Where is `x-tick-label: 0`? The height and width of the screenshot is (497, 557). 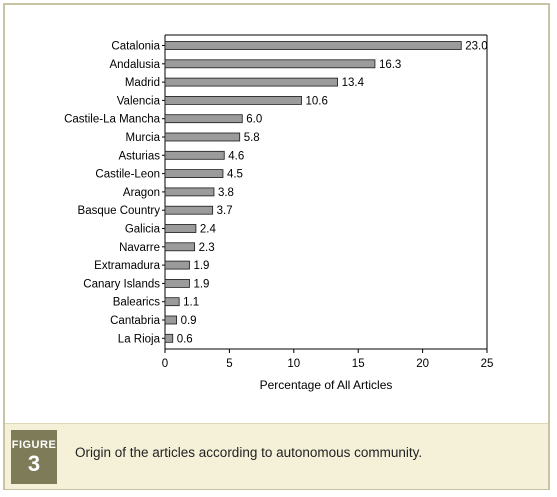
x-tick-label: 0 is located at coordinates (165, 364).